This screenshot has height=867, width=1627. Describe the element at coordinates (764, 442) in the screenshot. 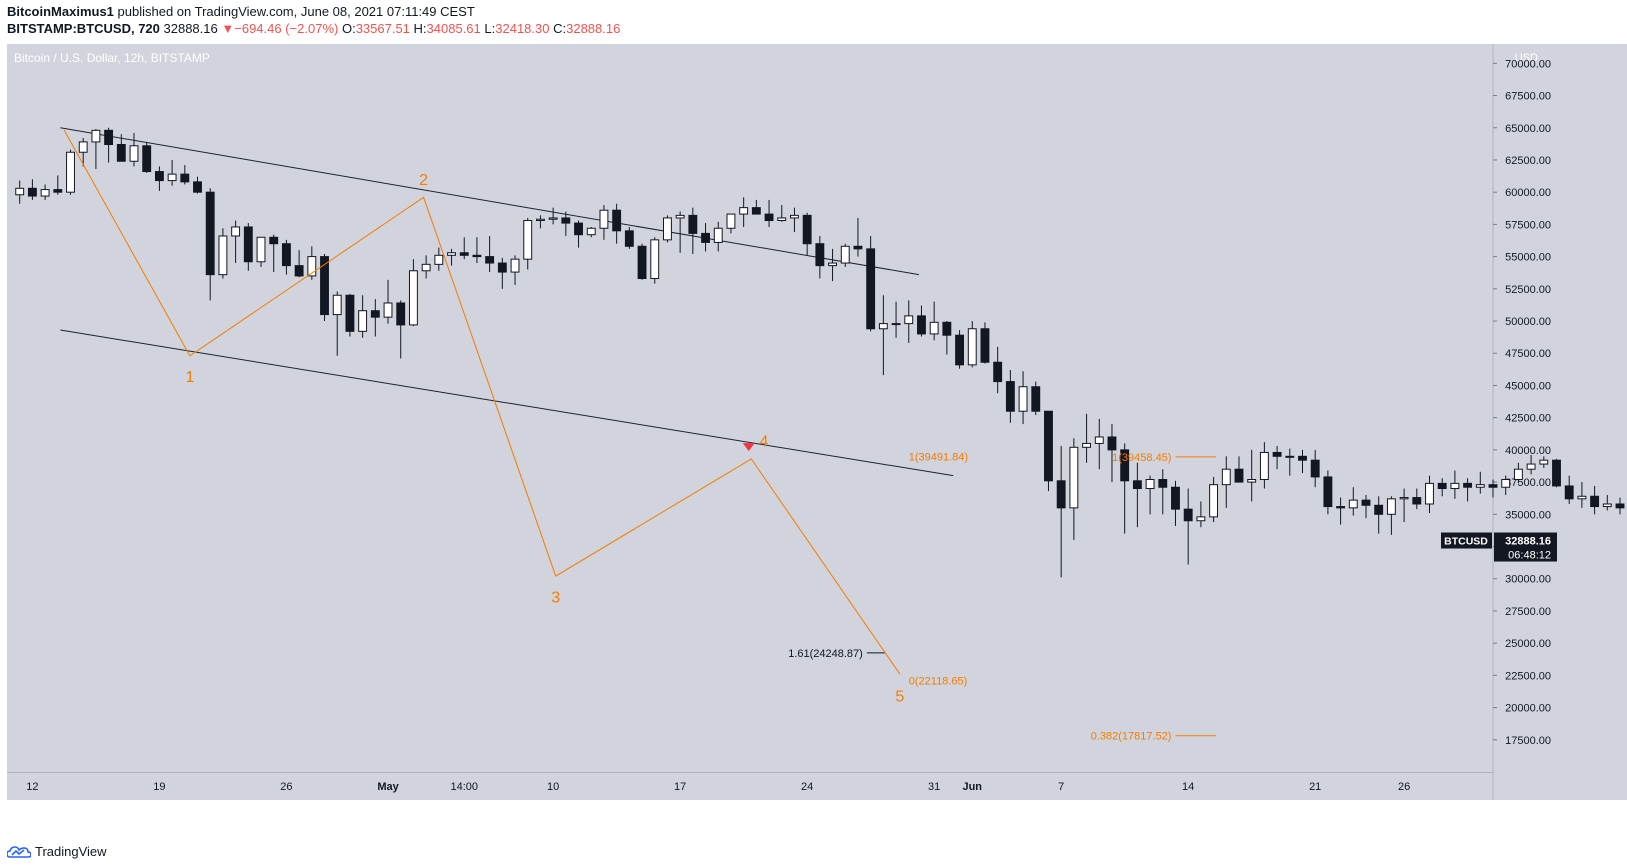

I see `wave-label-4: 4` at that location.